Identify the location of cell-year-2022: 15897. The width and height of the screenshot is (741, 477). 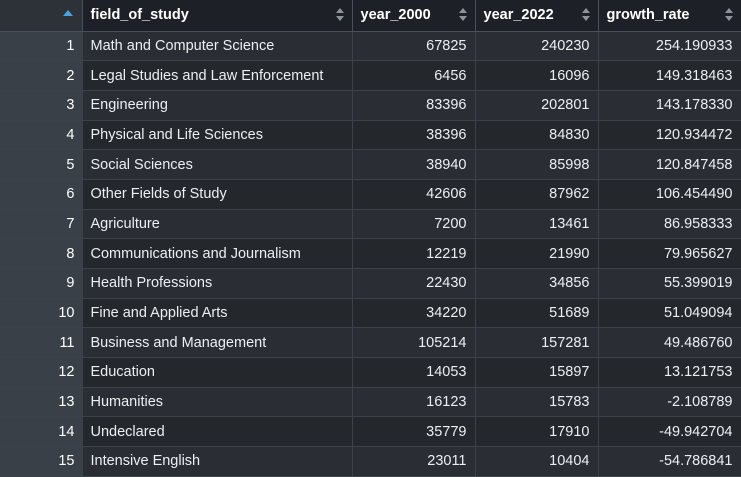
(537, 372).